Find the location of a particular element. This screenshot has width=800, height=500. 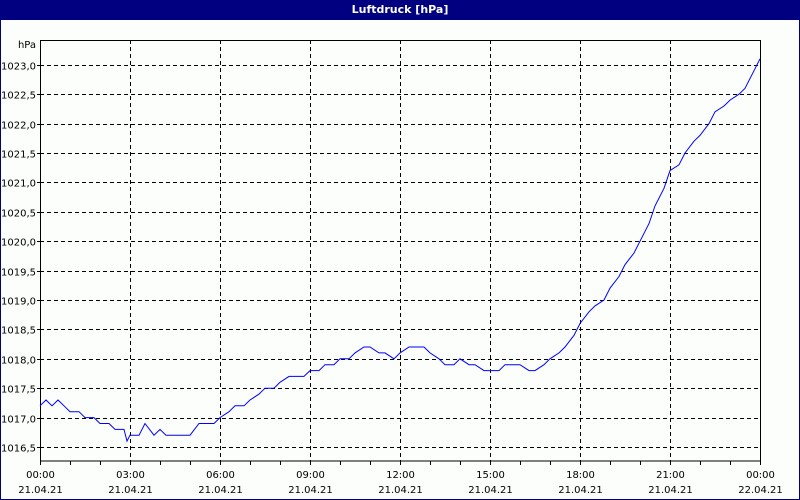

x-tick-time: 15:00 is located at coordinates (490, 475).